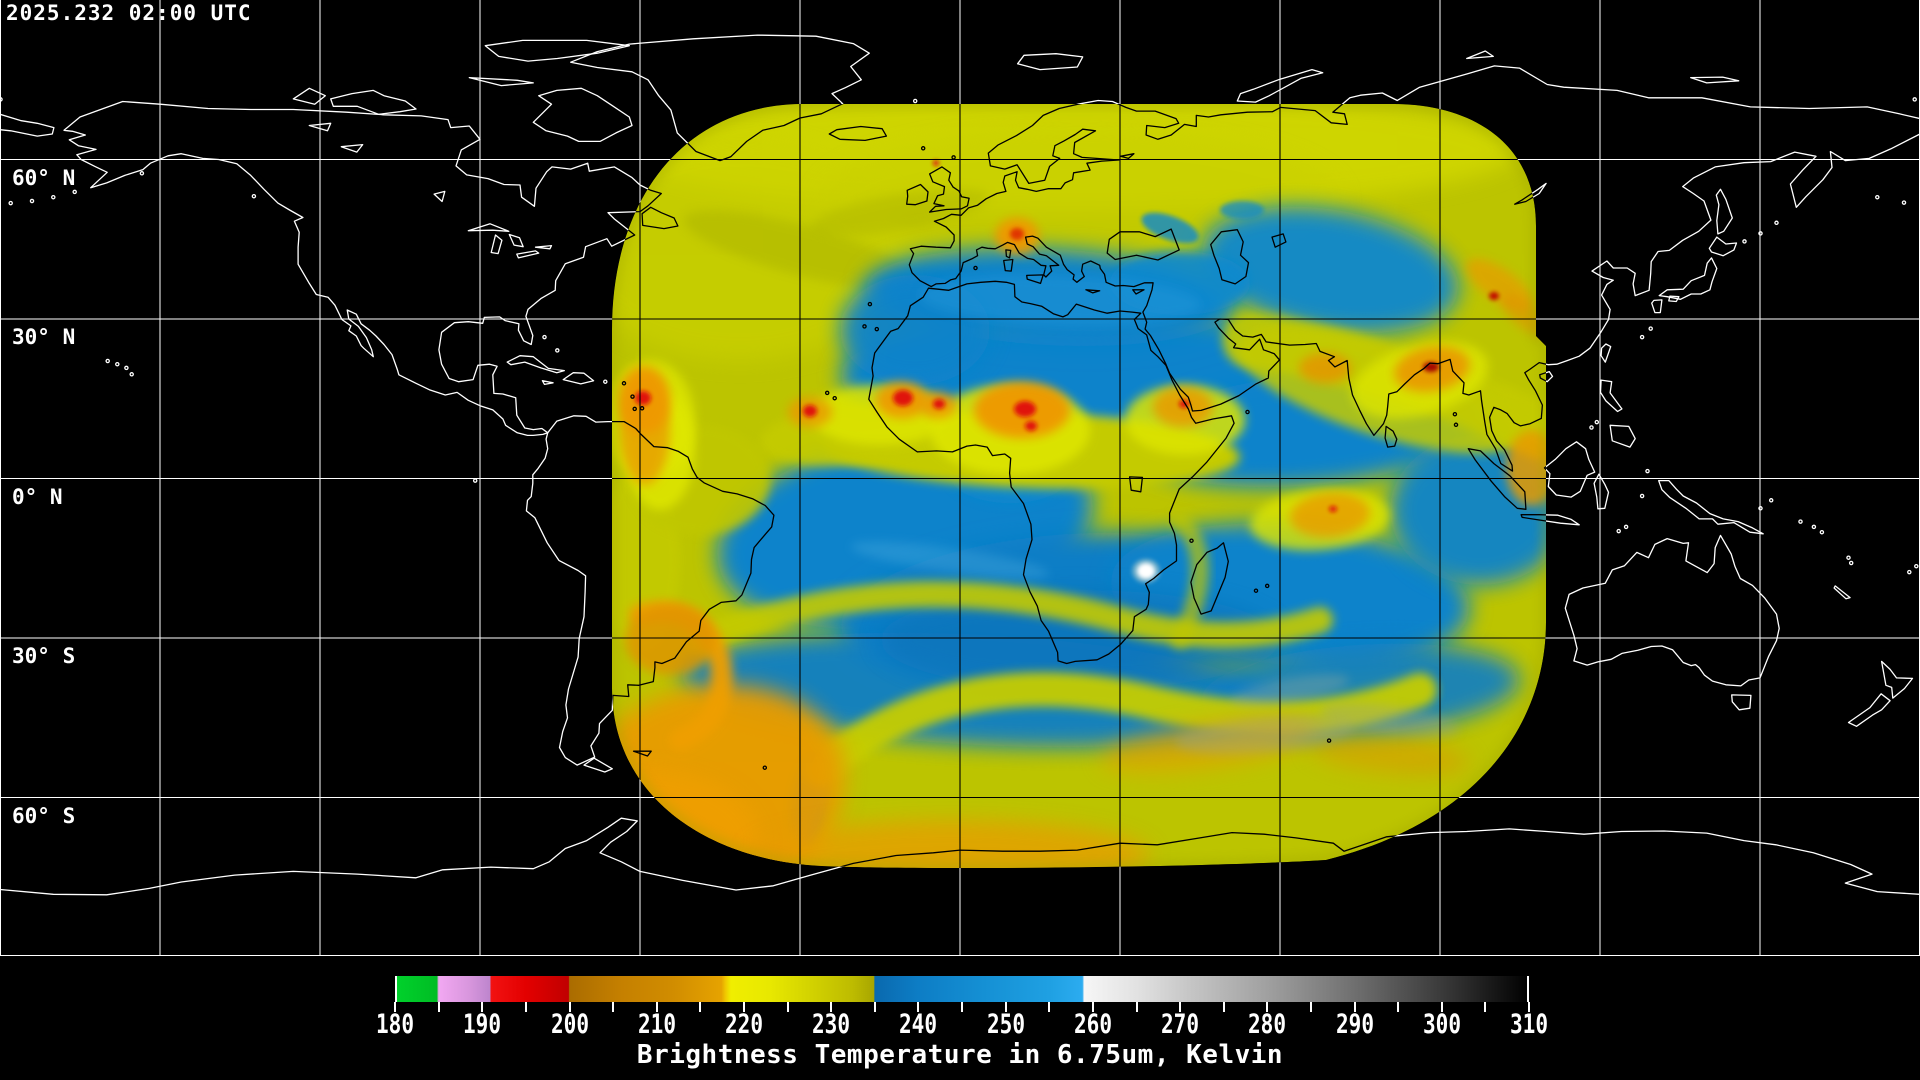 This screenshot has width=1920, height=1080. Describe the element at coordinates (960, 1055) in the screenshot. I see `colorbar-title: Brightness Temperature in 6.75um, Kelvin` at that location.